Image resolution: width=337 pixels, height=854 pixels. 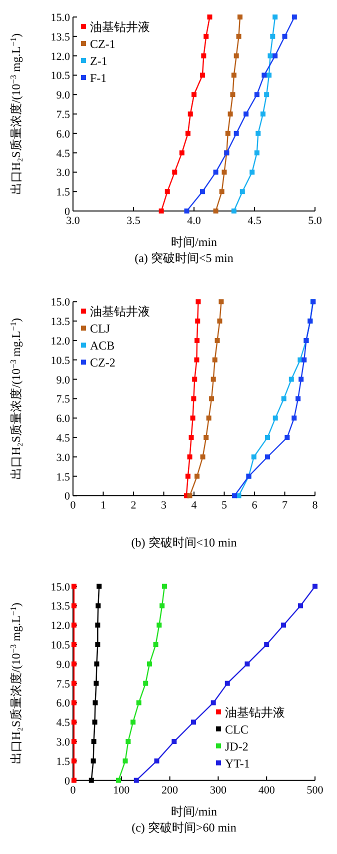 What do you see at coordinates (103, 363) in the screenshot?
I see `legend-label: CZ-2` at bounding box center [103, 363].